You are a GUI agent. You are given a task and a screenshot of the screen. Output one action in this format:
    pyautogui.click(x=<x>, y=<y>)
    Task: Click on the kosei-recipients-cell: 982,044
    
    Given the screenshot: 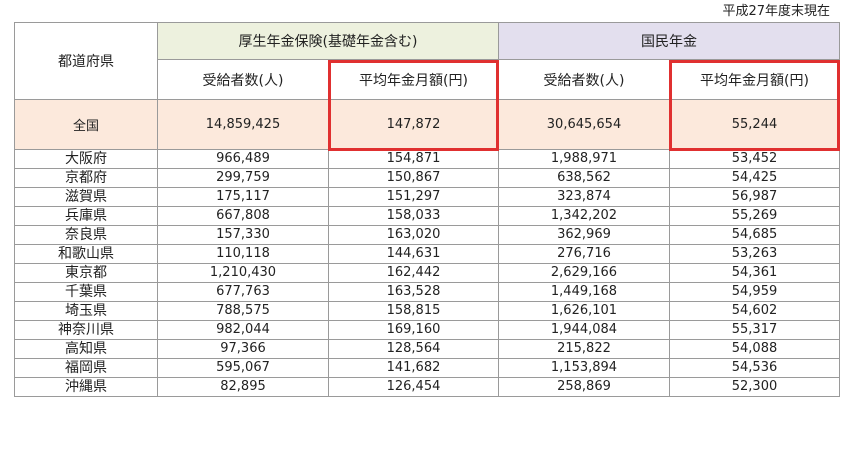 What is the action you would take?
    pyautogui.click(x=243, y=330)
    